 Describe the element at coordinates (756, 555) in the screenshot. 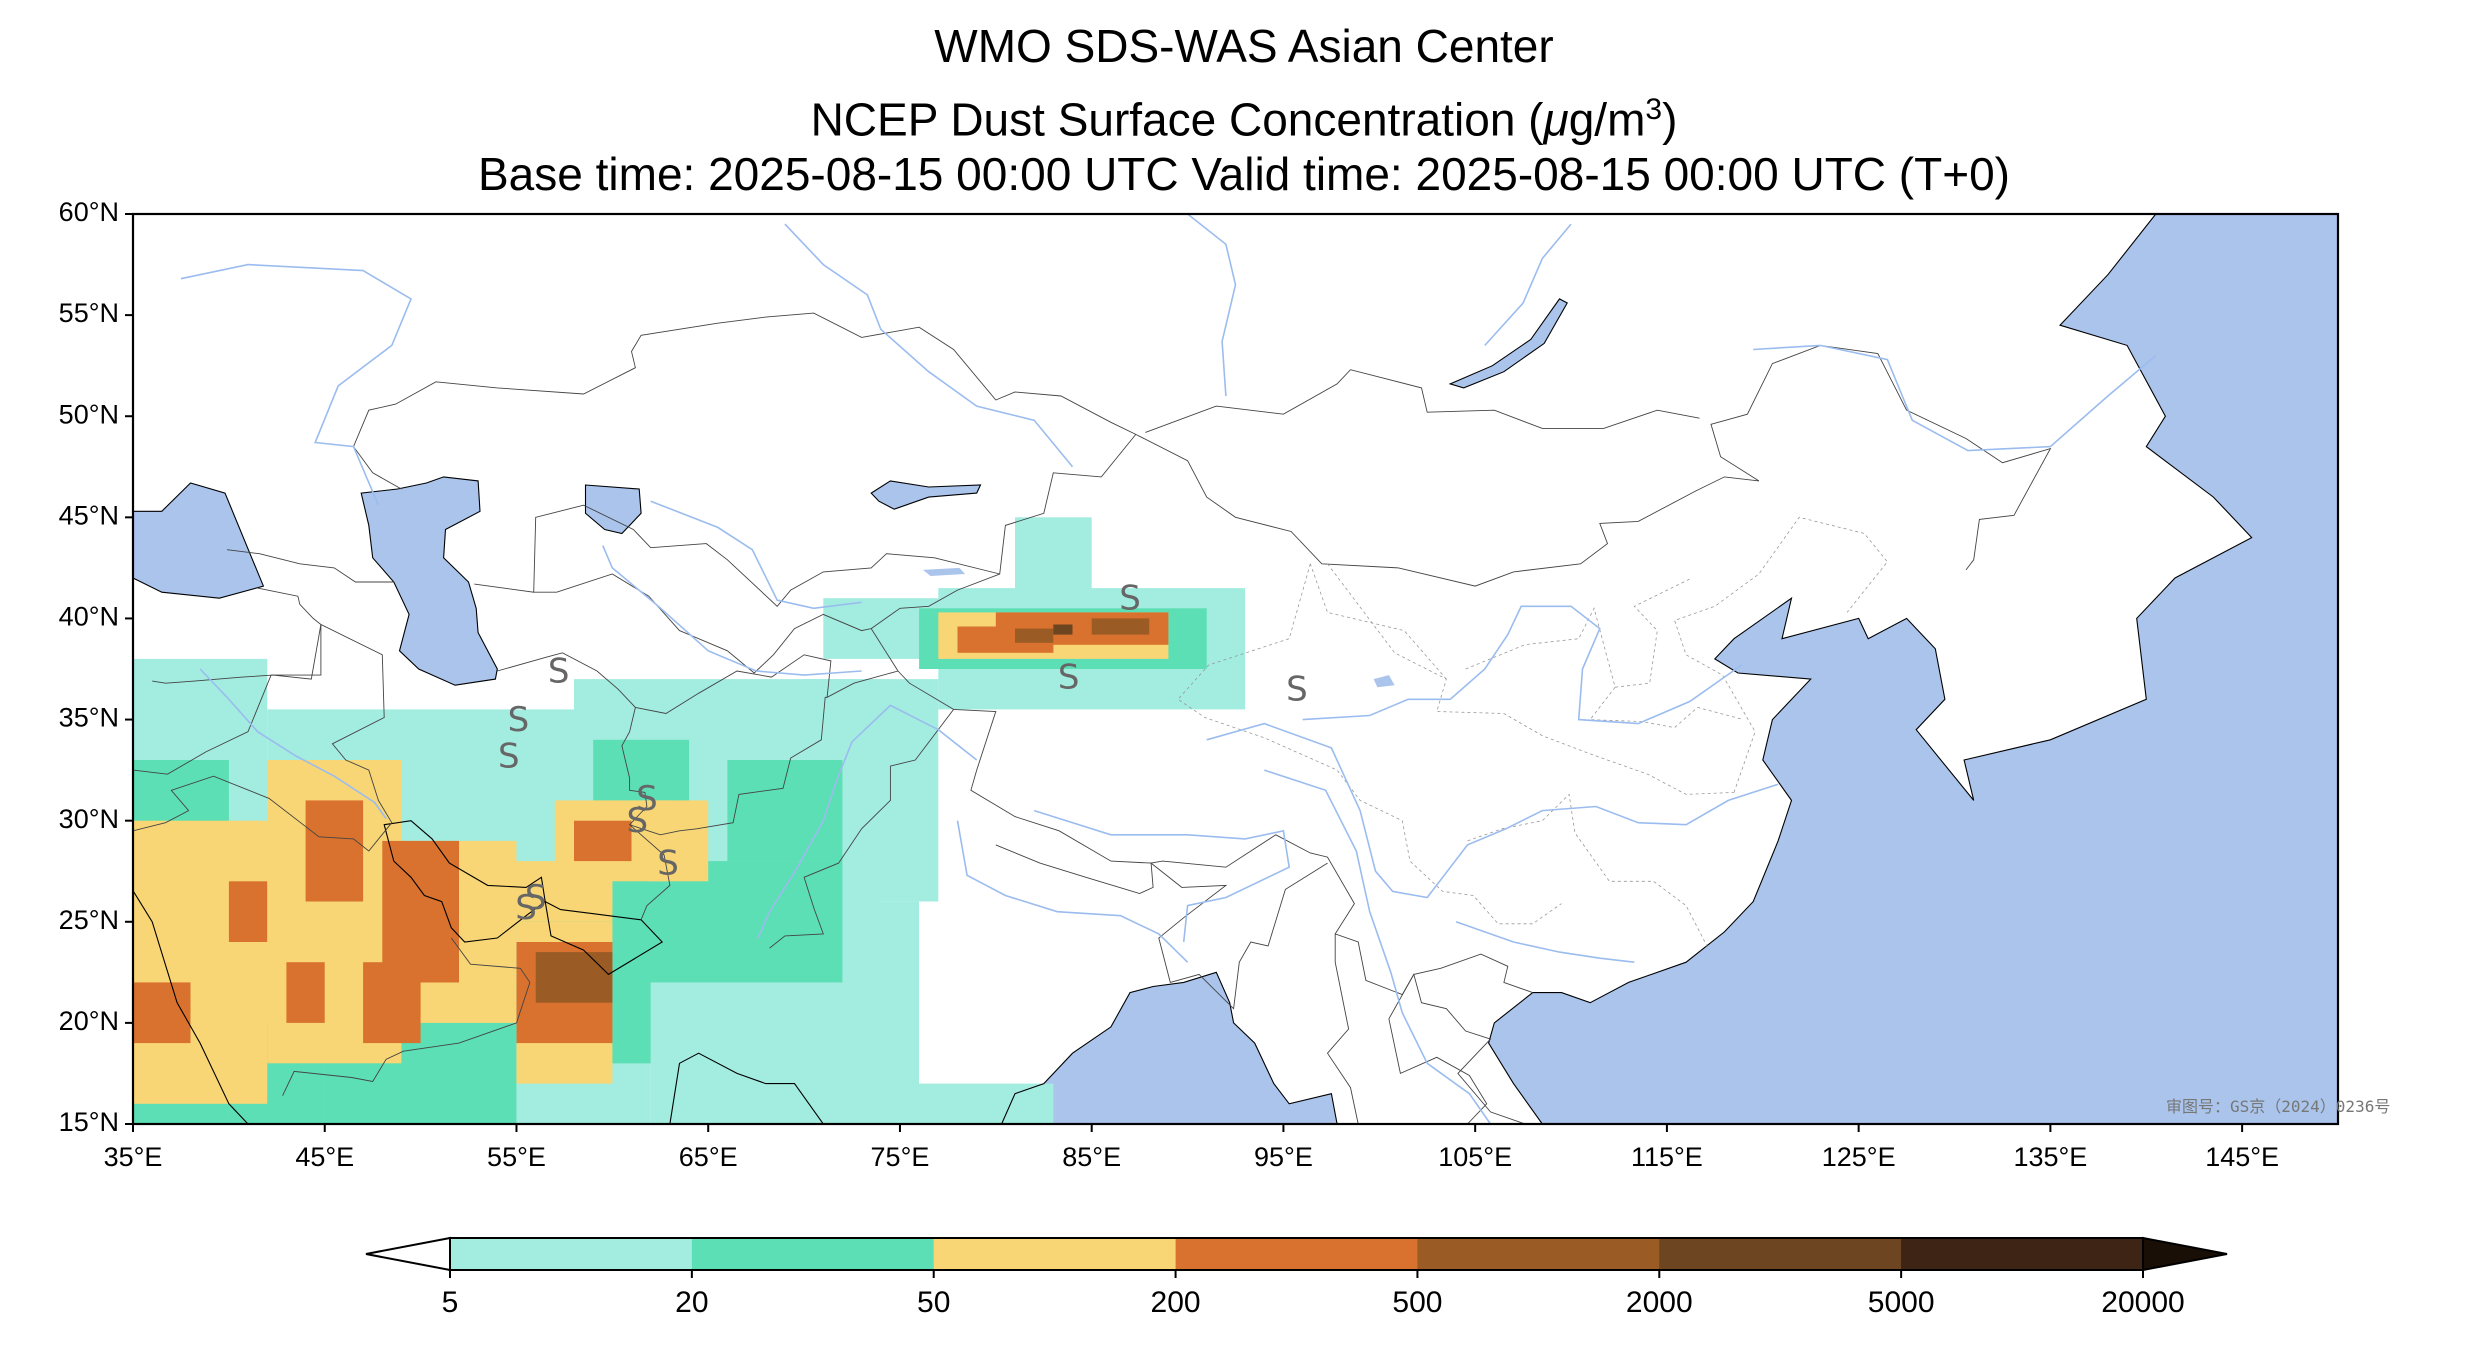

I see `syr-darya` at that location.